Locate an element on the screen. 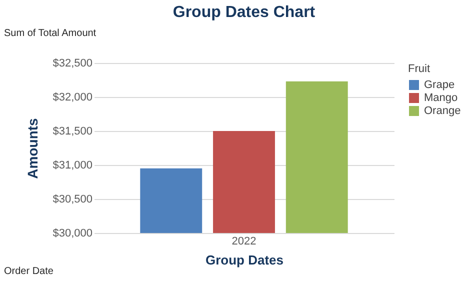  y-tick-label: $31,500 is located at coordinates (72, 132).